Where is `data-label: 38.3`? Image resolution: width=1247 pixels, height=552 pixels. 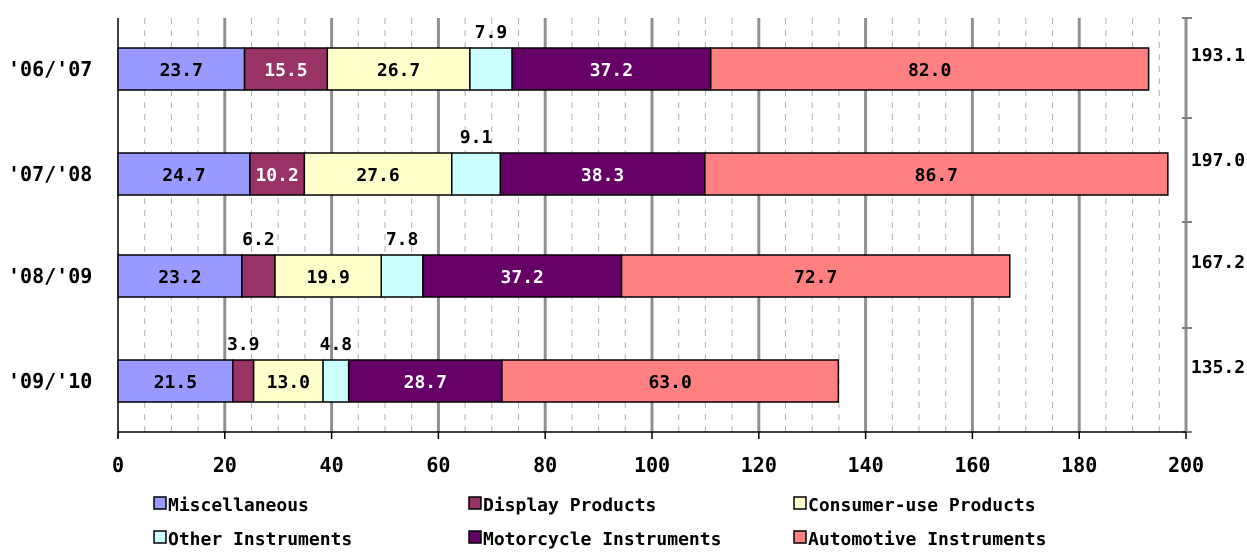
data-label: 38.3 is located at coordinates (602, 175).